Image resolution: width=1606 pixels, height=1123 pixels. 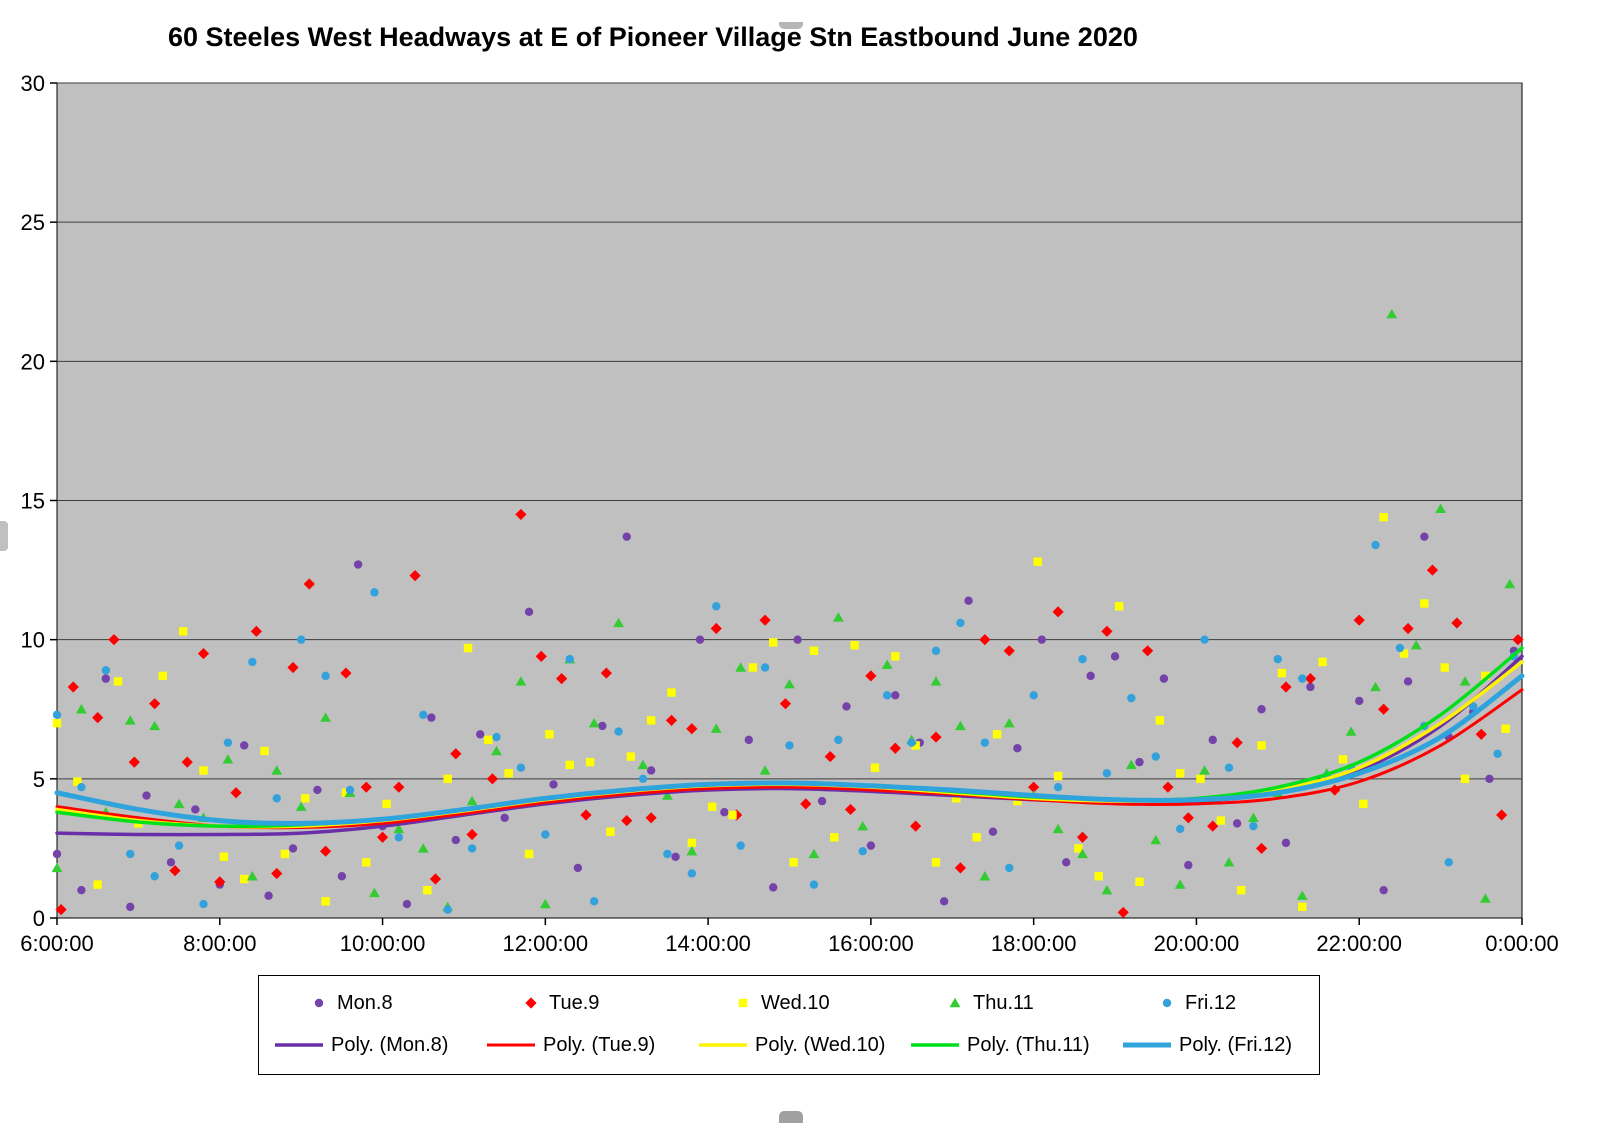 What do you see at coordinates (820, 1044) in the screenshot?
I see `legend-label-poly-wed10: Poly. (Wed.10)` at bounding box center [820, 1044].